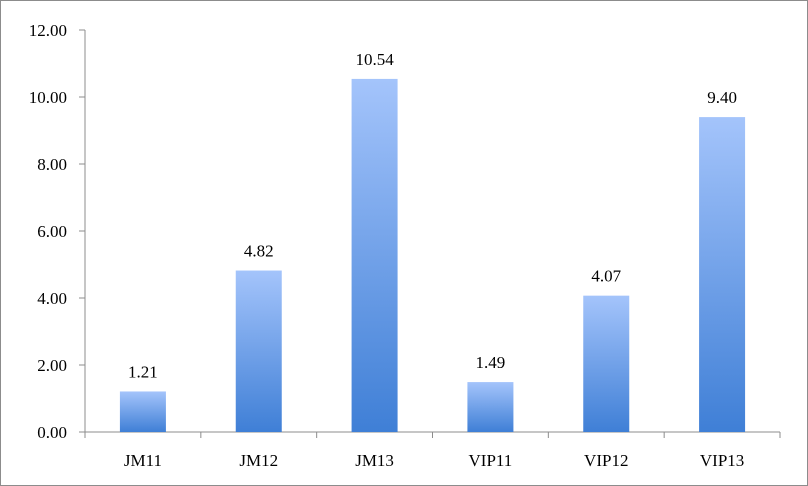 The image size is (808, 486). I want to click on y-tick-label: 10.00, so click(48, 97).